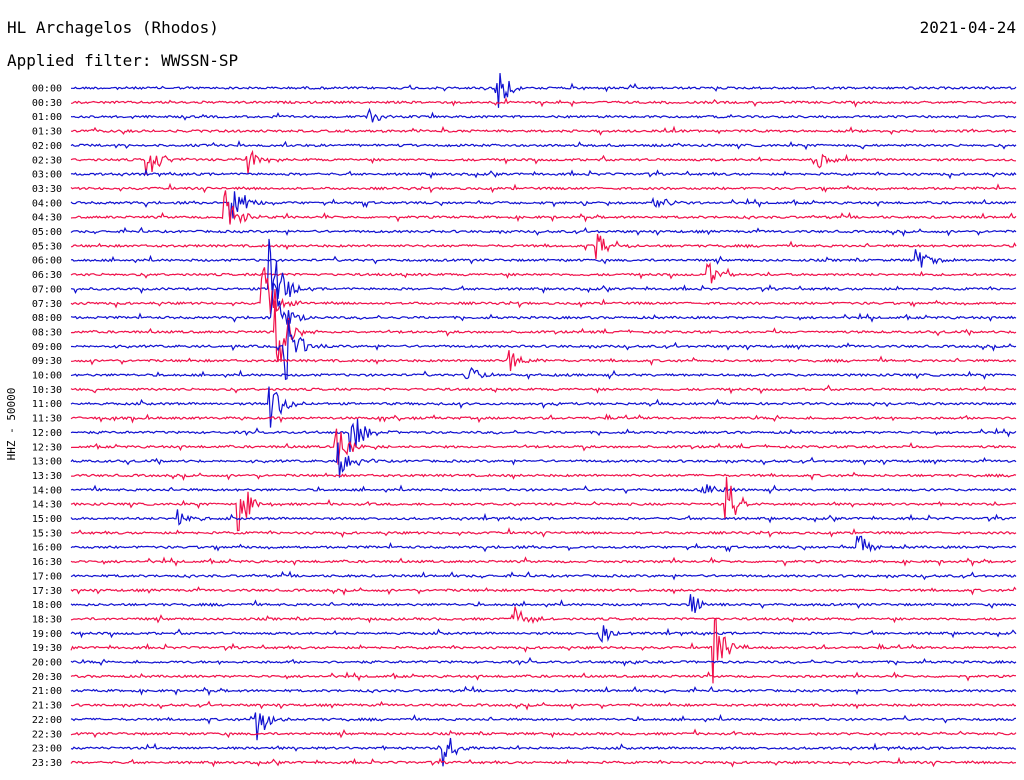 This screenshot has height=780, width=1024. Describe the element at coordinates (47, 361) in the screenshot. I see `row-tick-label: 09:30` at that location.